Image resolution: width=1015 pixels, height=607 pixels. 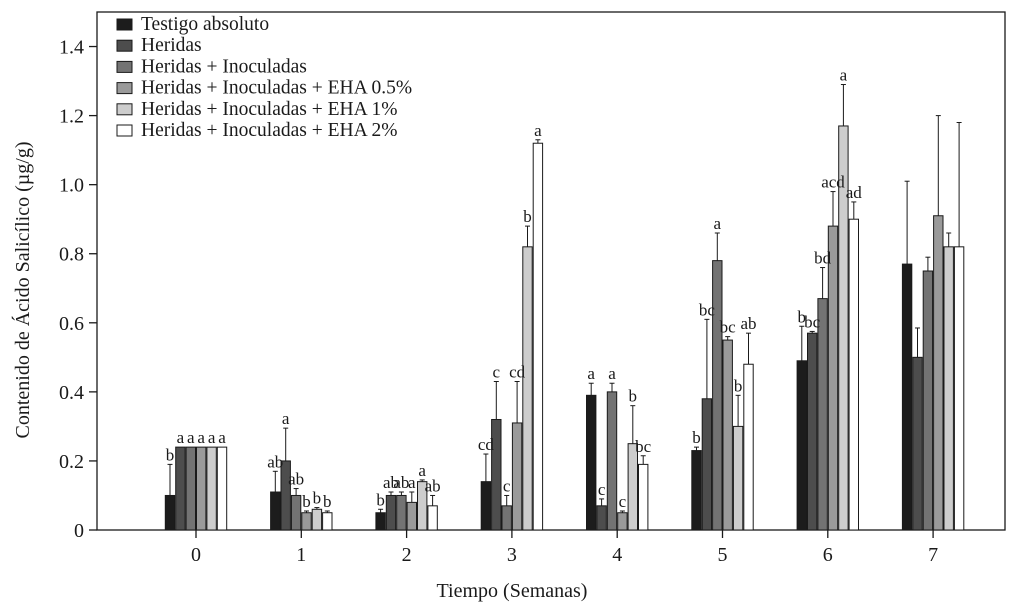 I want to click on legend-entry: Heridas, so click(x=171, y=45).